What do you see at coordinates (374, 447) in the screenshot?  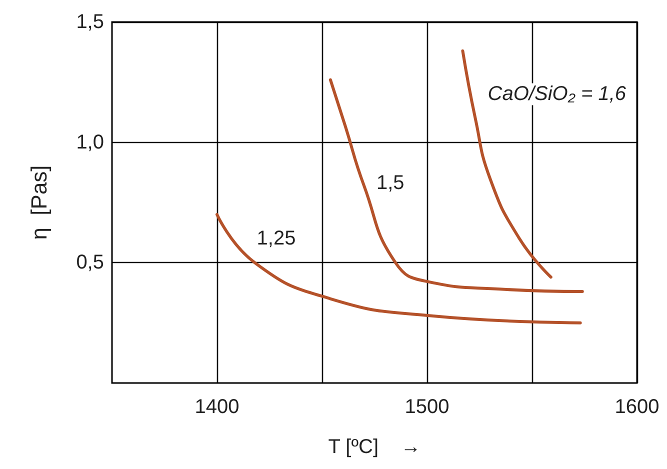 I see `x-axis-title: T [ºC] →` at bounding box center [374, 447].